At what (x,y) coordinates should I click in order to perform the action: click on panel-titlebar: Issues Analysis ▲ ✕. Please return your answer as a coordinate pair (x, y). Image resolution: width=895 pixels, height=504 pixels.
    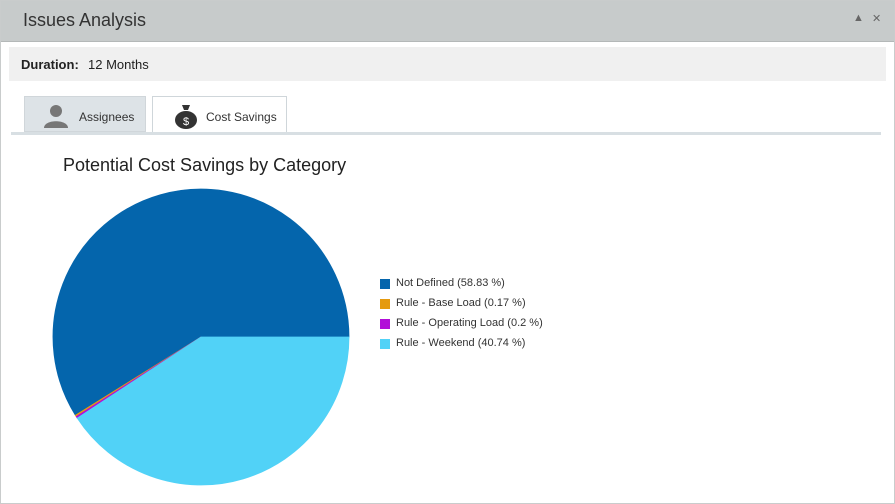
    Looking at the image, I should click on (447, 21).